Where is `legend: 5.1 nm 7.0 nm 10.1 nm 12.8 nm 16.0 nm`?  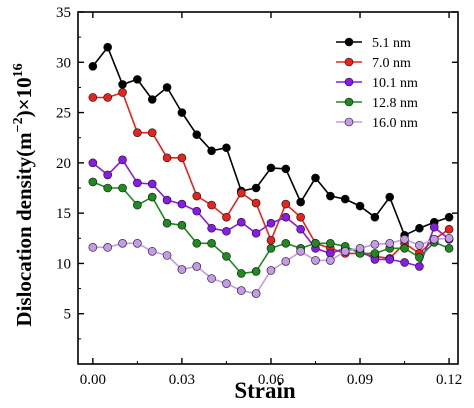 legend: 5.1 nm 7.0 nm 10.1 nm 12.8 nm 16.0 nm is located at coordinates (377, 83).